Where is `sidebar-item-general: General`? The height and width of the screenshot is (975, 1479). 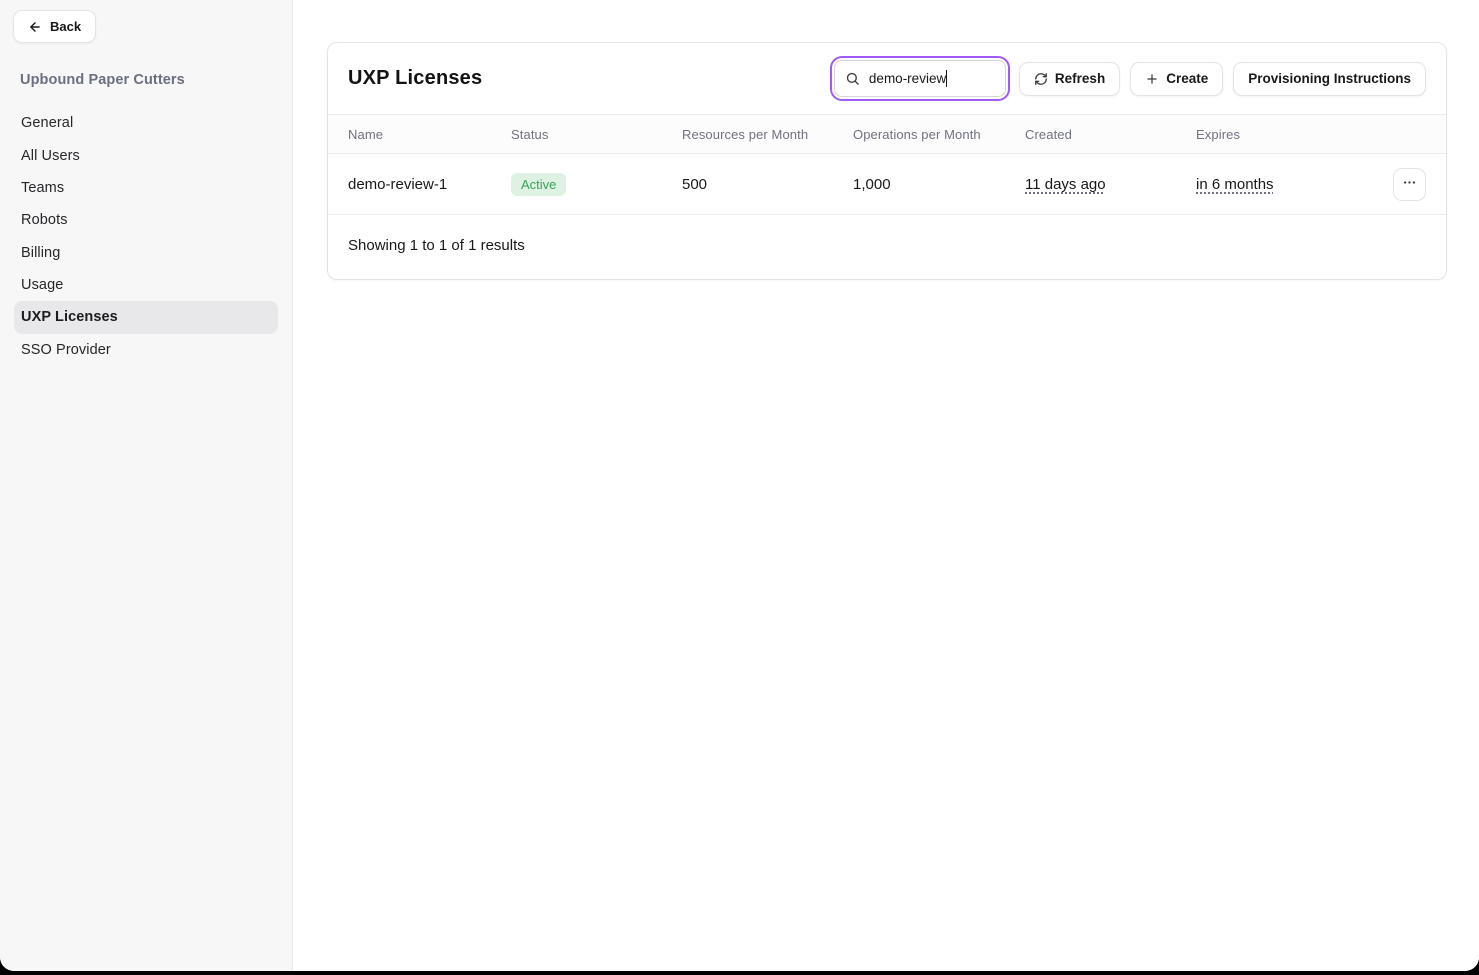 sidebar-item-general: General is located at coordinates (47, 123).